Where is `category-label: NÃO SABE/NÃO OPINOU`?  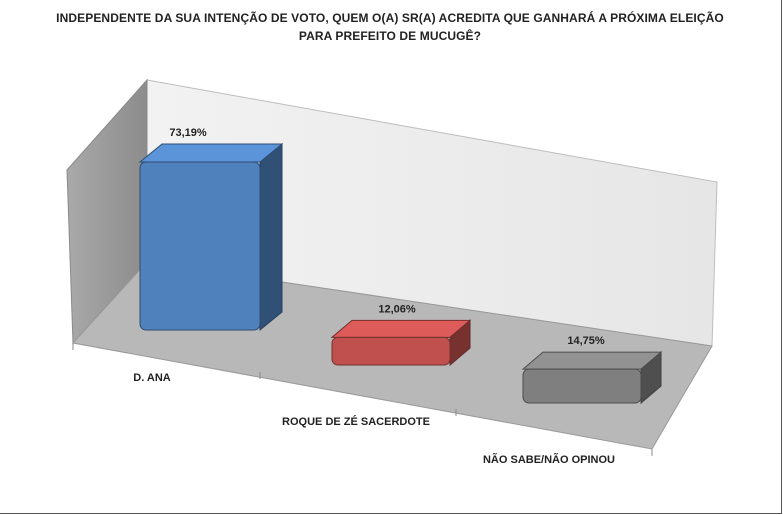 category-label: NÃO SABE/NÃO OPINOU is located at coordinates (549, 459).